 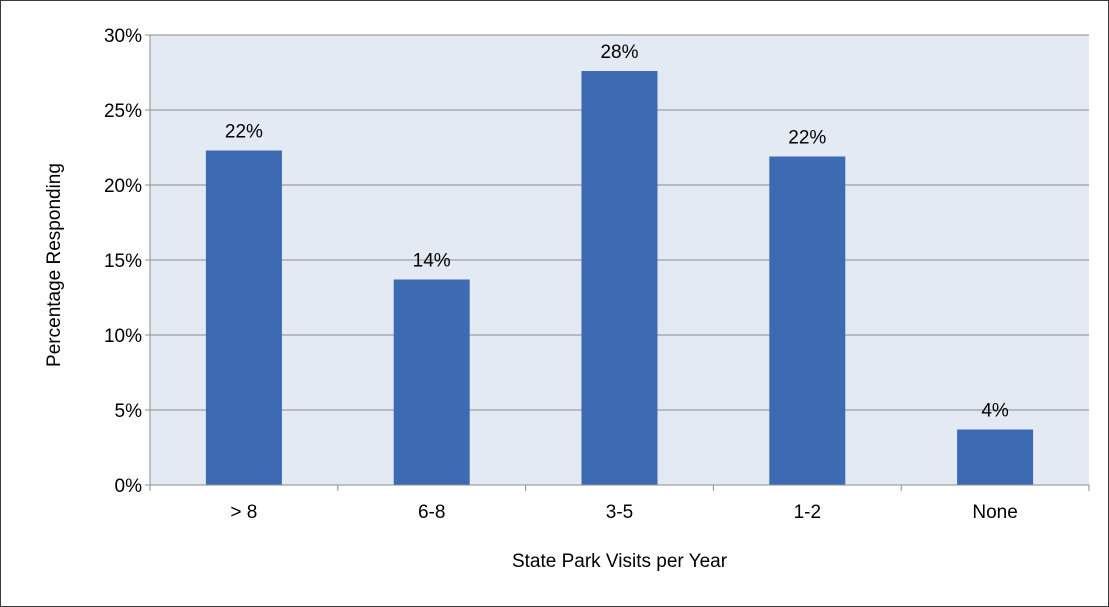 What do you see at coordinates (994, 512) in the screenshot?
I see `x-tick-label: None` at bounding box center [994, 512].